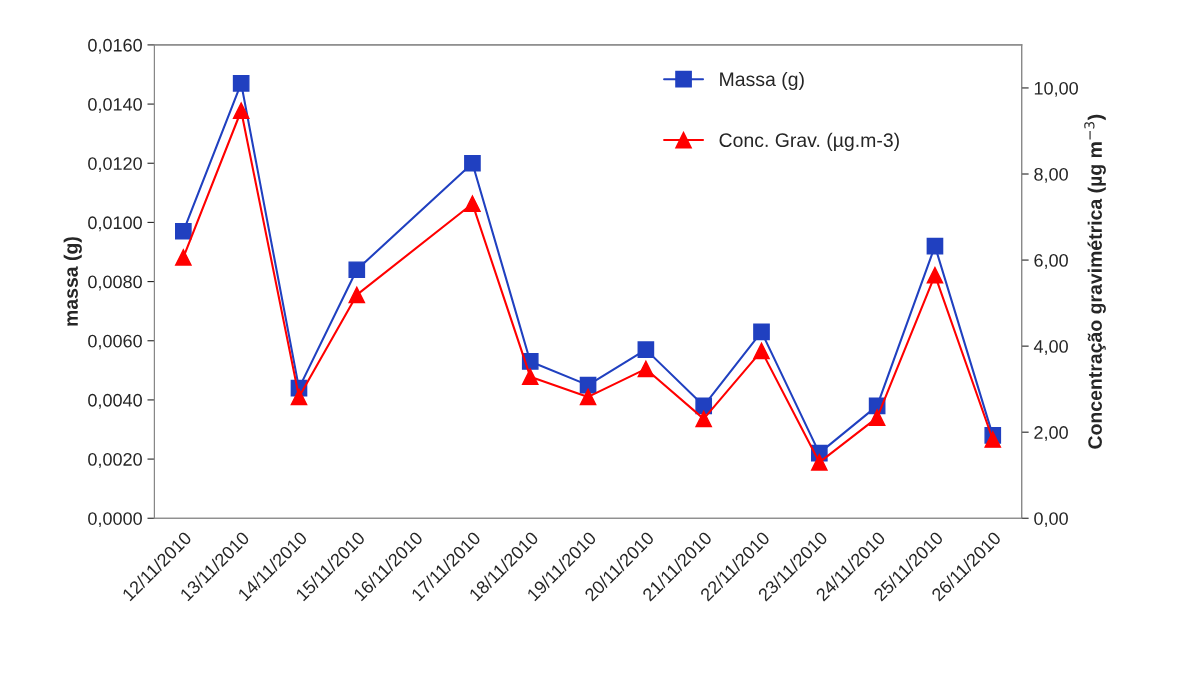  Describe the element at coordinates (72, 281) in the screenshot. I see `y-axis-title: massa (g)` at that location.